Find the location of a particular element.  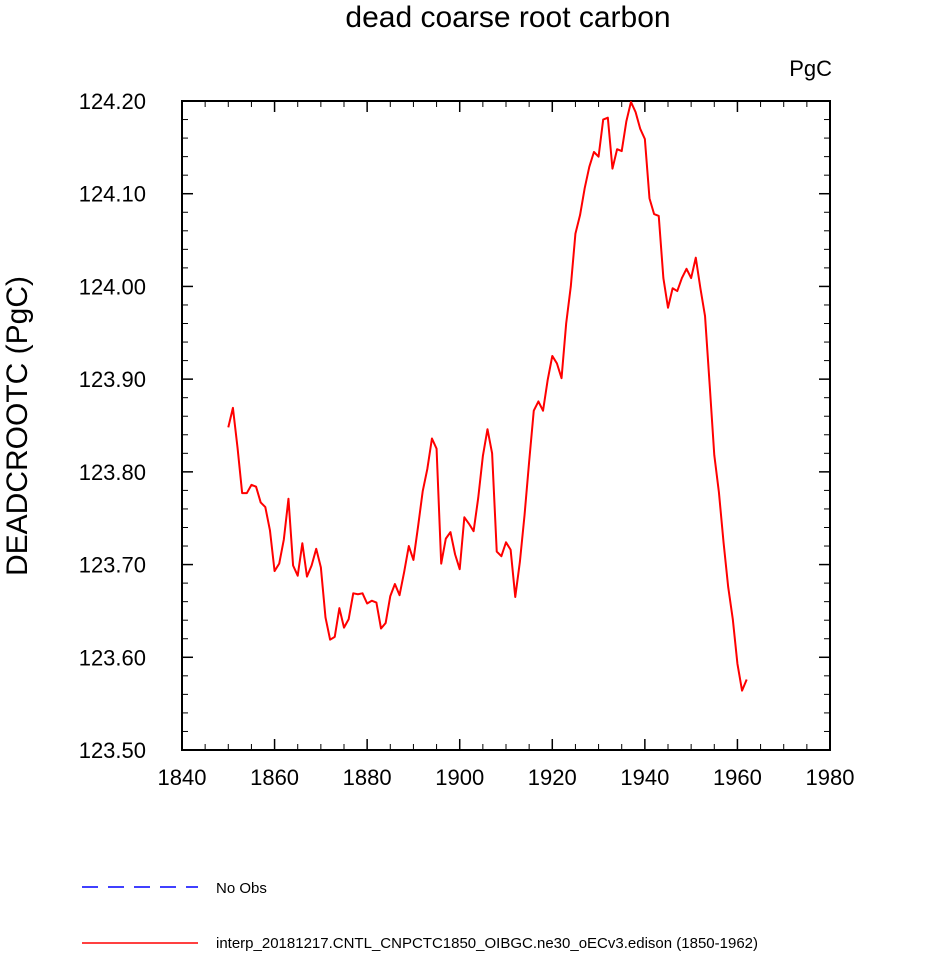

y-tick-label: 123.70 is located at coordinates (112, 565).